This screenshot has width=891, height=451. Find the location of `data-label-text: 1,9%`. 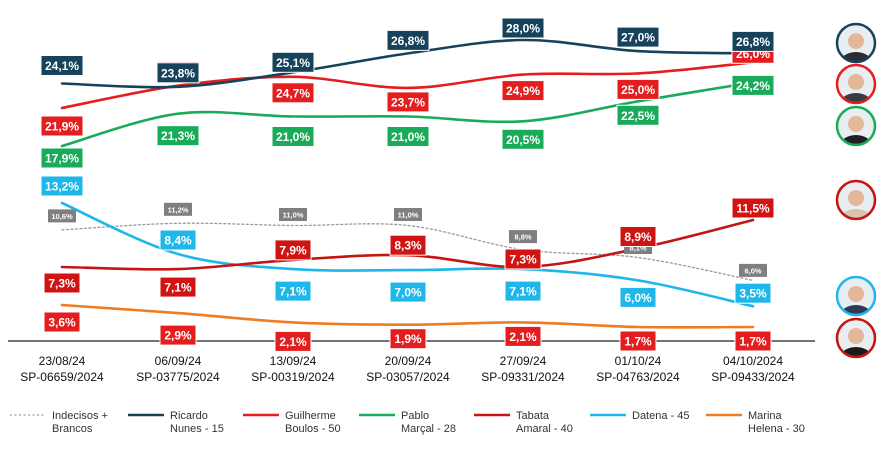

data-label-text: 1,9% is located at coordinates (408, 339).